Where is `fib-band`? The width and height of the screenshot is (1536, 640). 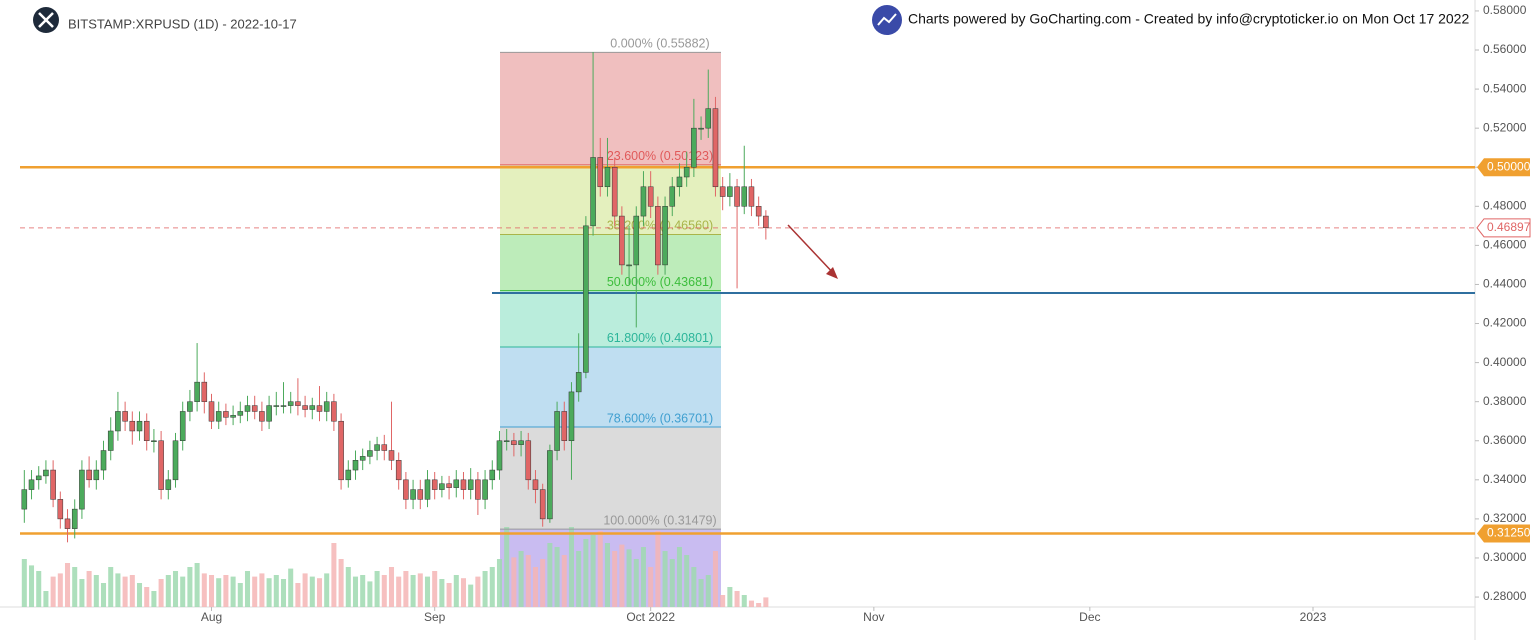 fib-band is located at coordinates (610, 478).